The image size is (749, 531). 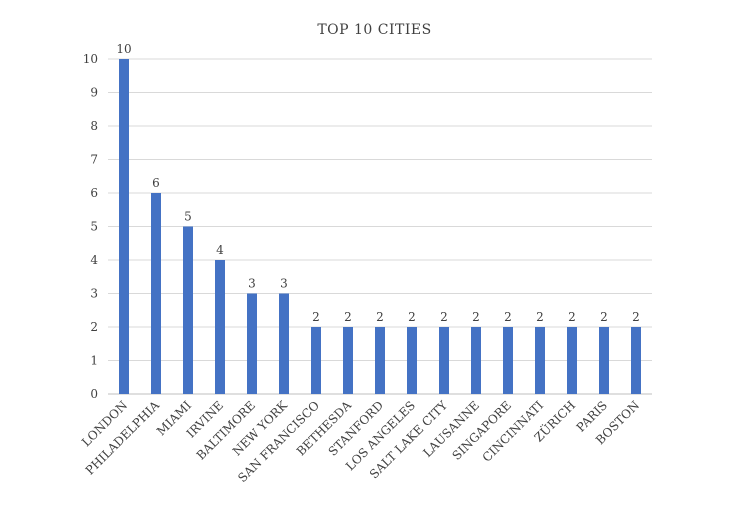 What do you see at coordinates (90, 59) in the screenshot?
I see `y-tick-label: 10` at bounding box center [90, 59].